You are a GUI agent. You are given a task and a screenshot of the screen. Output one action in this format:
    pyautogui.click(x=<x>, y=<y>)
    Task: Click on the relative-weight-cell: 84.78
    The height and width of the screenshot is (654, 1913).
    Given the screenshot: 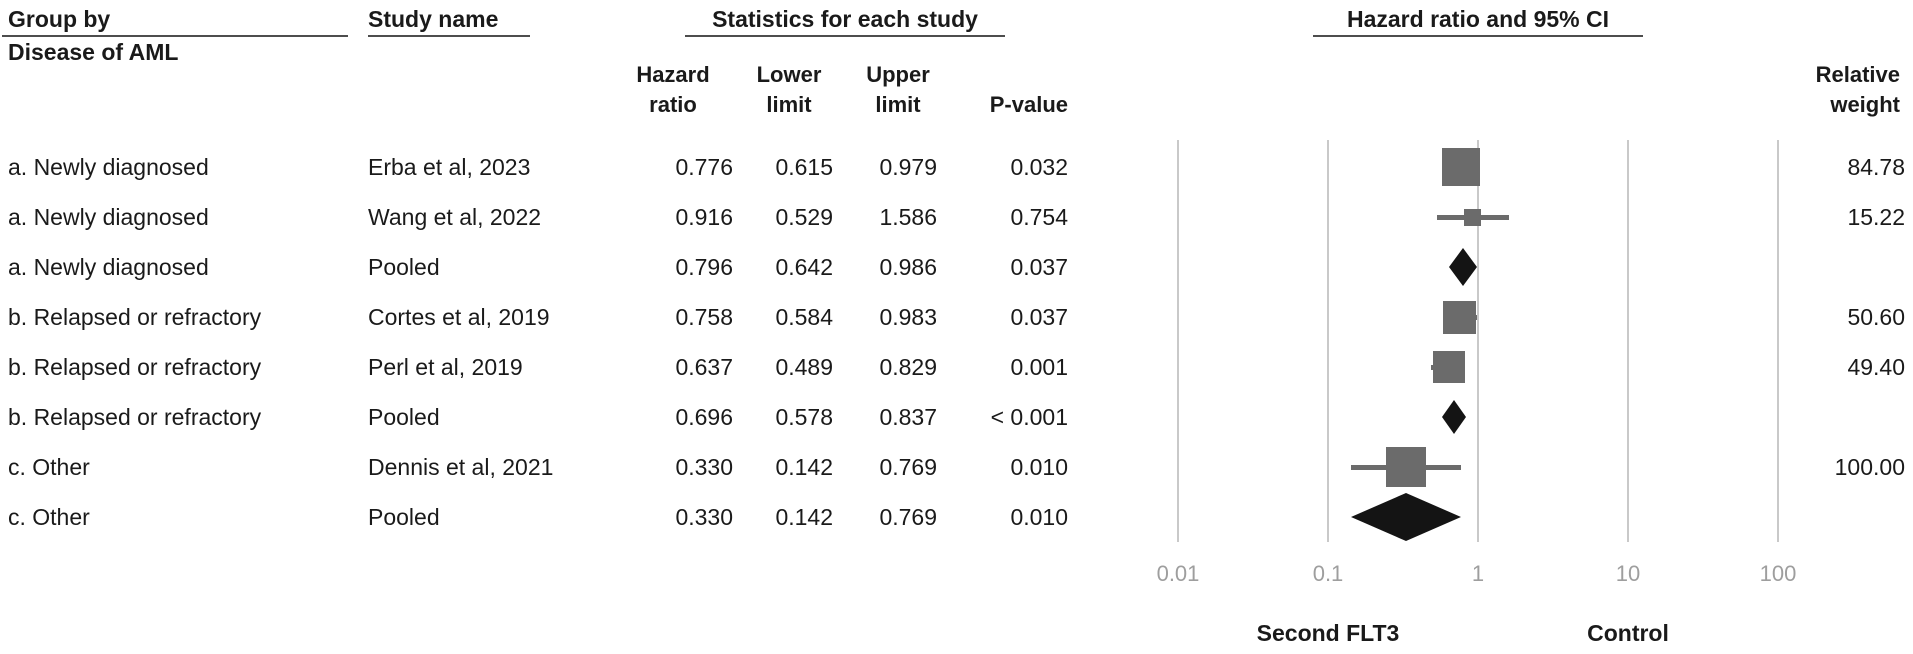 What is the action you would take?
    pyautogui.click(x=1876, y=167)
    